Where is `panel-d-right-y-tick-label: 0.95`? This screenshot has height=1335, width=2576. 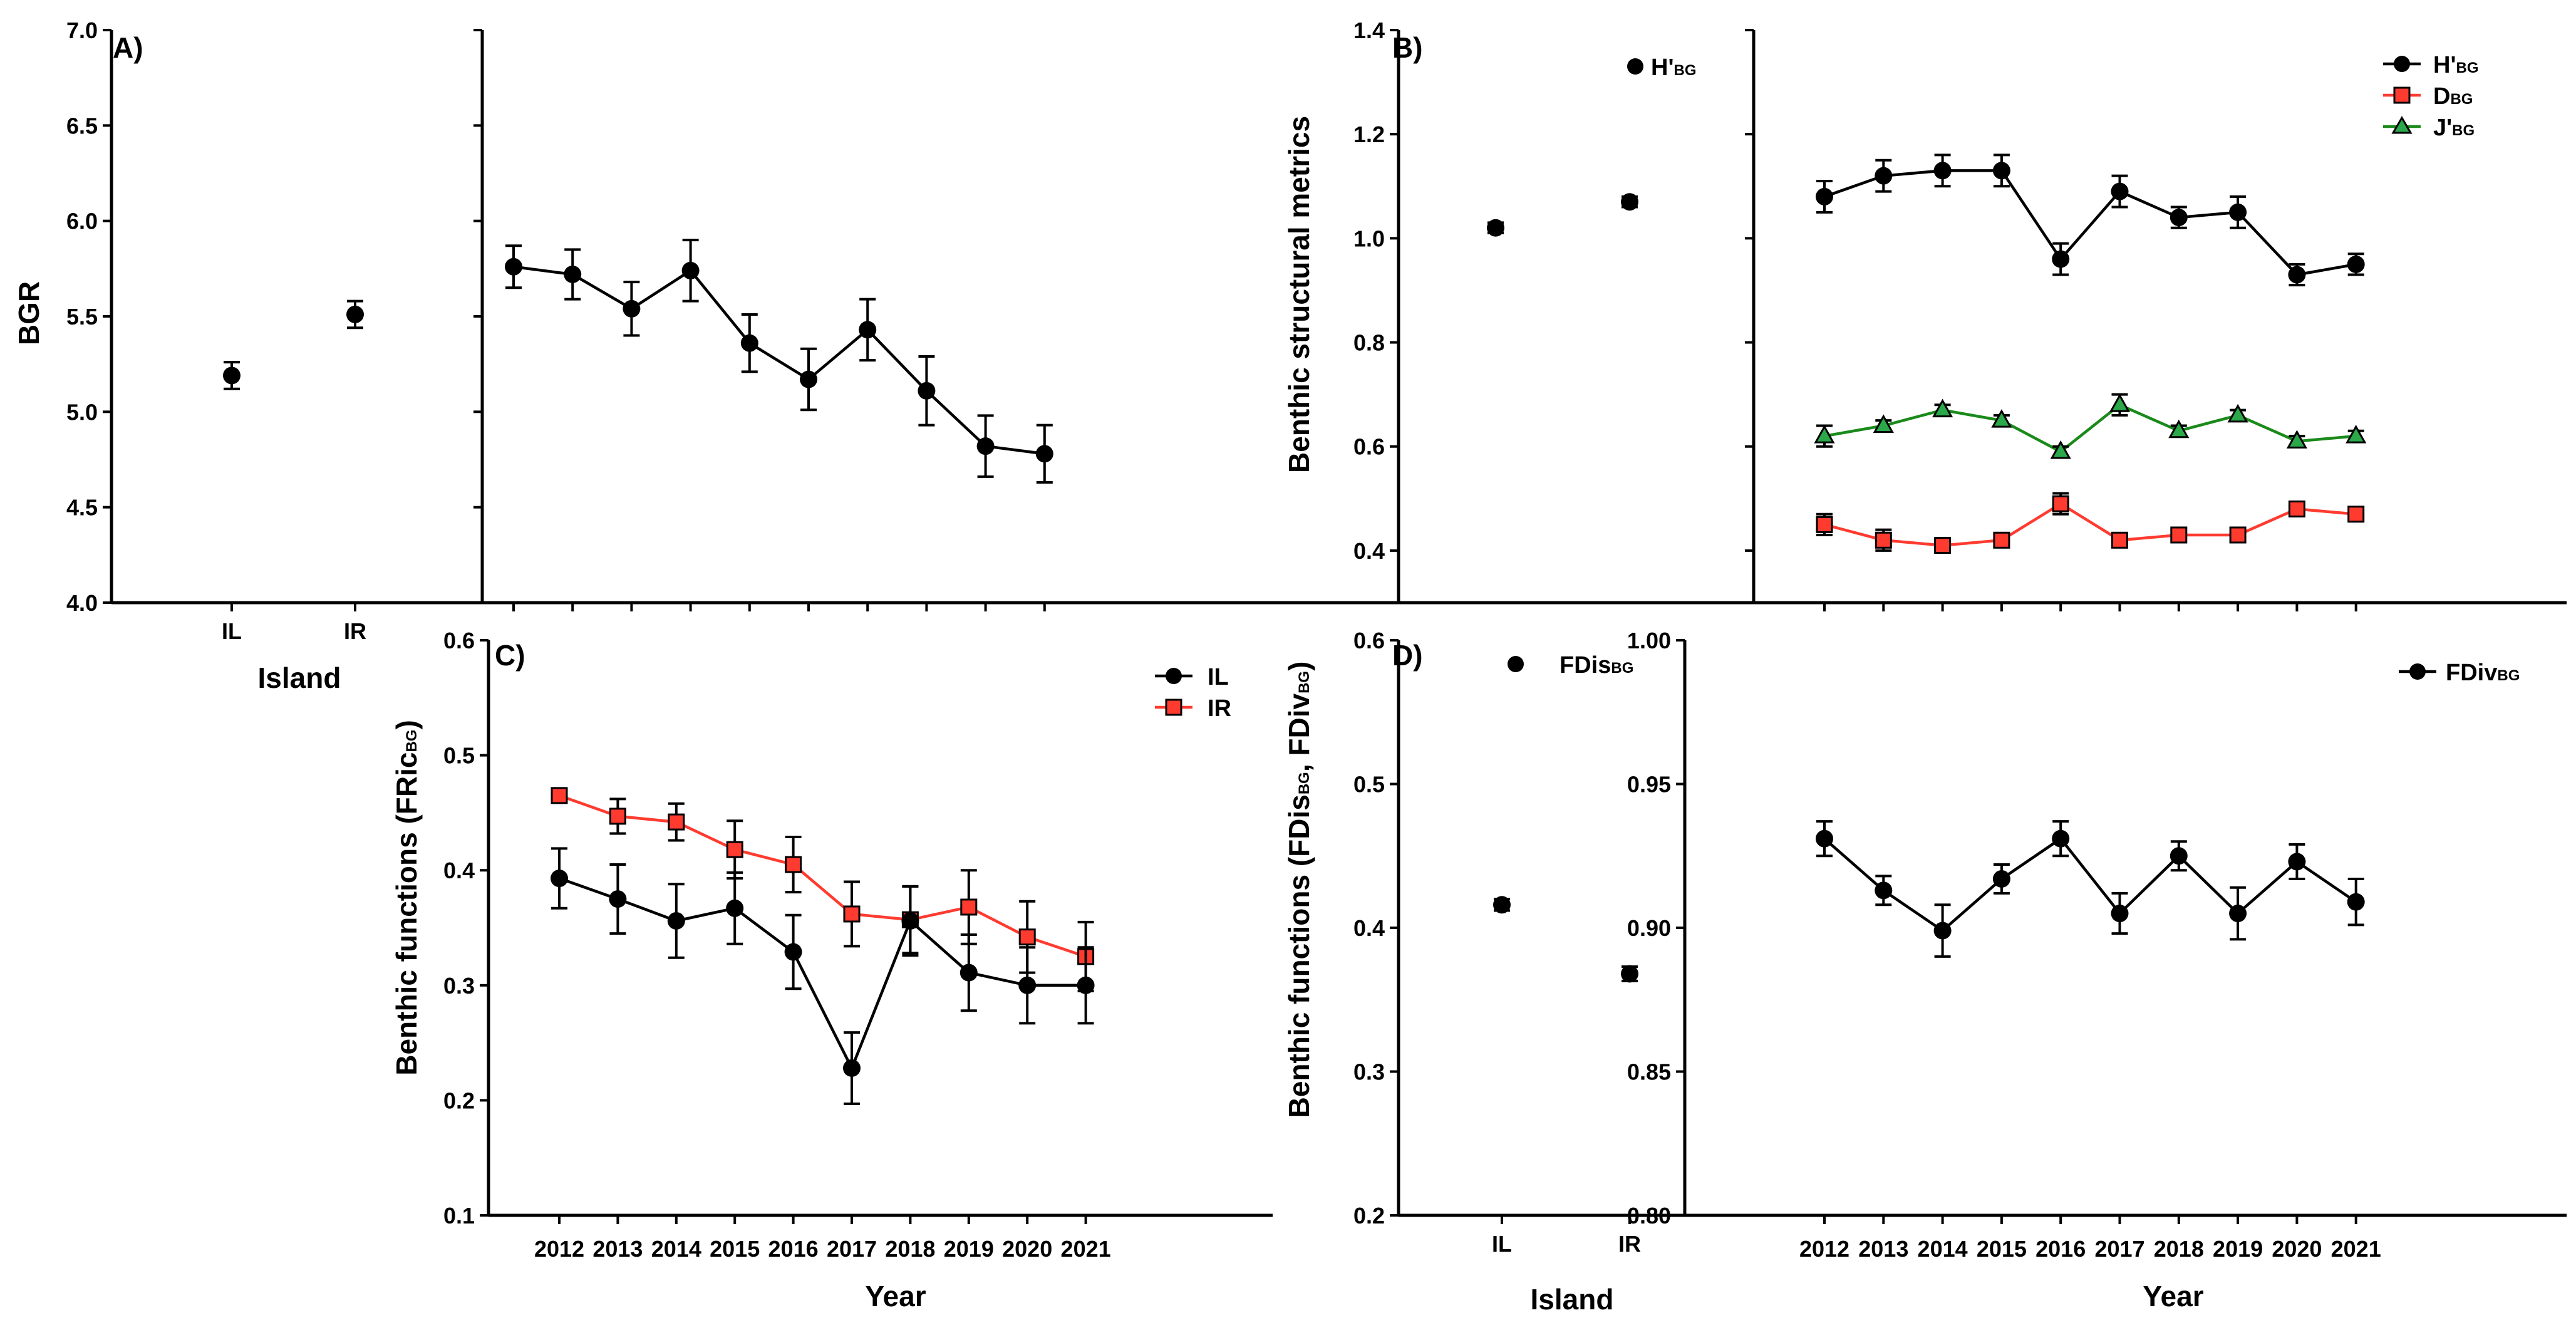
panel-d-right-y-tick-label: 0.95 is located at coordinates (1649, 785).